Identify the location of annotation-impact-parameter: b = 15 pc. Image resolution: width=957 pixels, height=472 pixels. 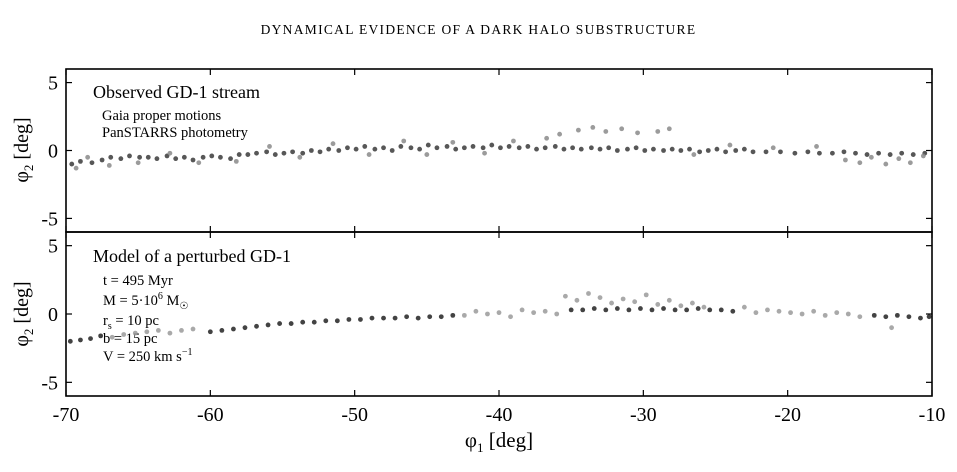
(130, 339).